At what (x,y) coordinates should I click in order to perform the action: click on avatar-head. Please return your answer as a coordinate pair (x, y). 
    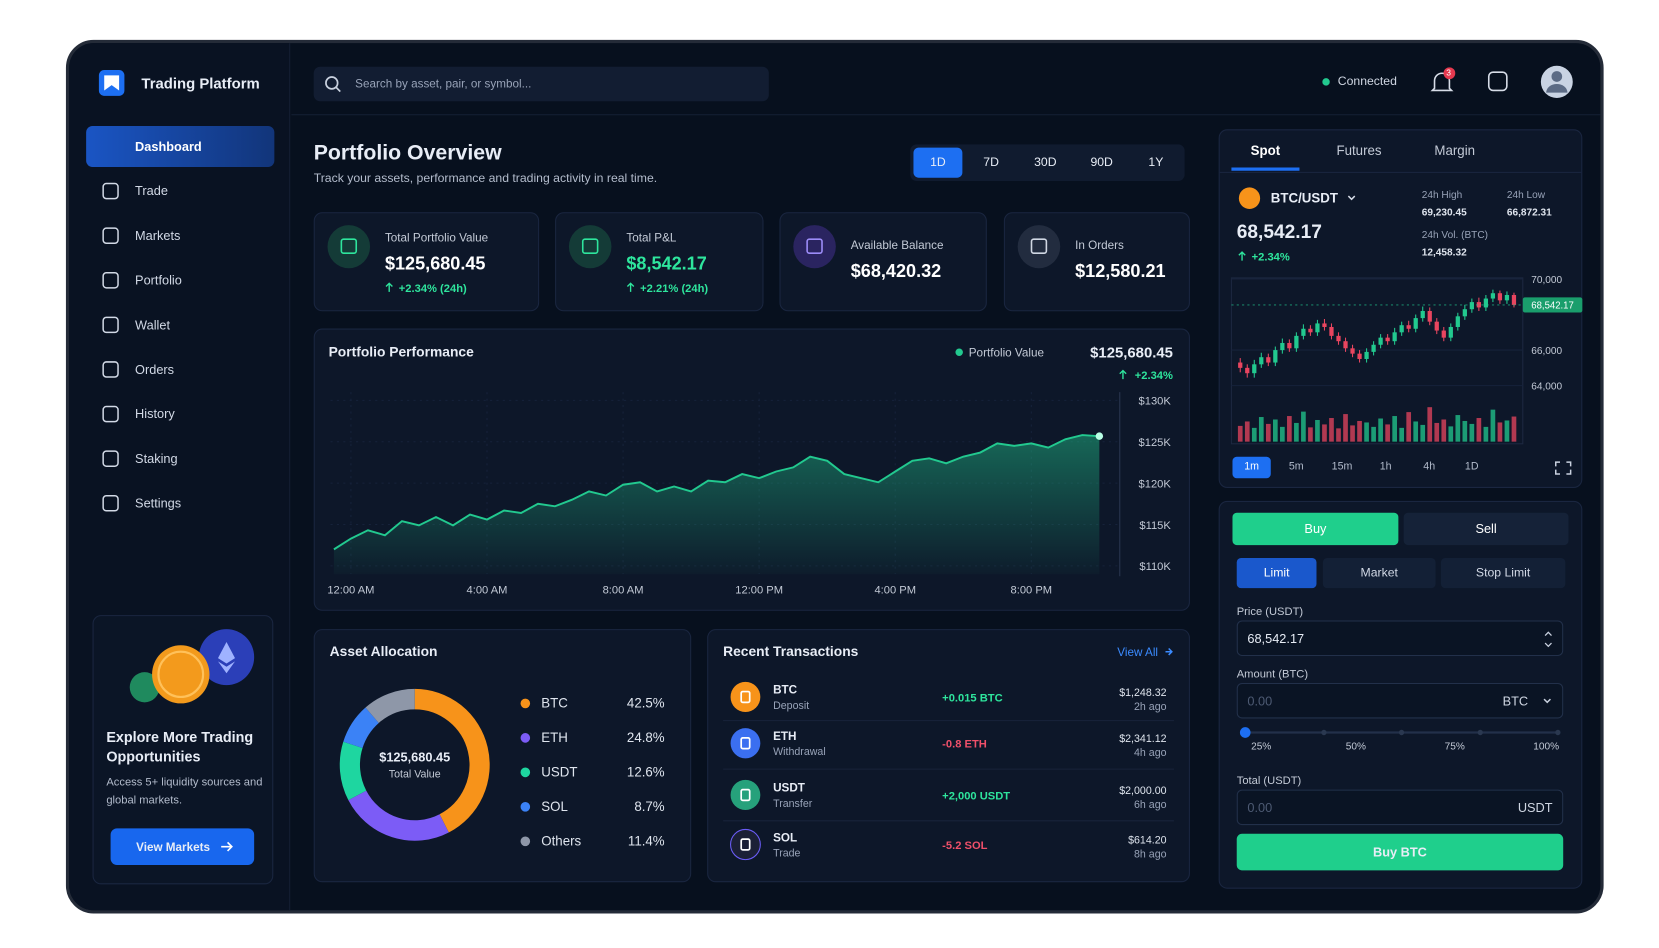
    Looking at the image, I should click on (1557, 76).